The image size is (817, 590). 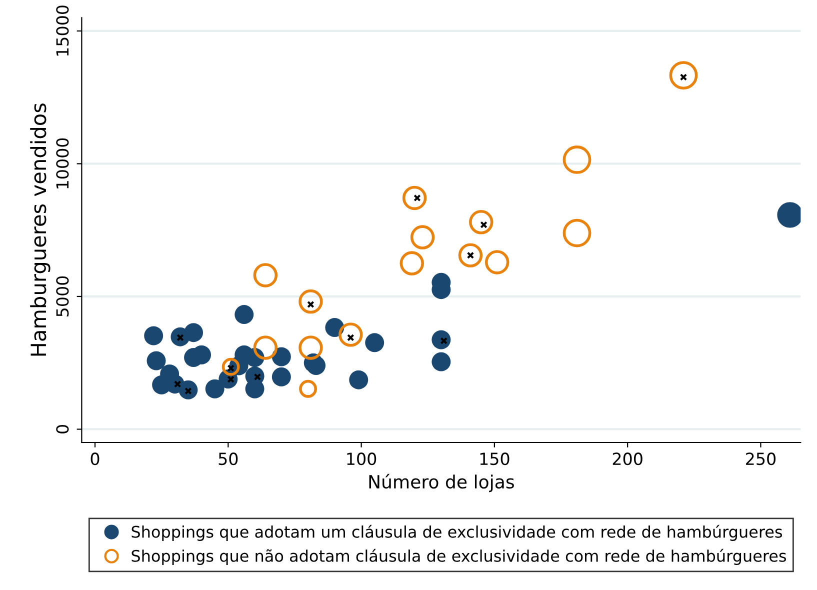 What do you see at coordinates (459, 557) in the screenshot?
I see `legend-label: Shoppings que não adotam cláusula de exclusividade com rede de hambúrgueres` at bounding box center [459, 557].